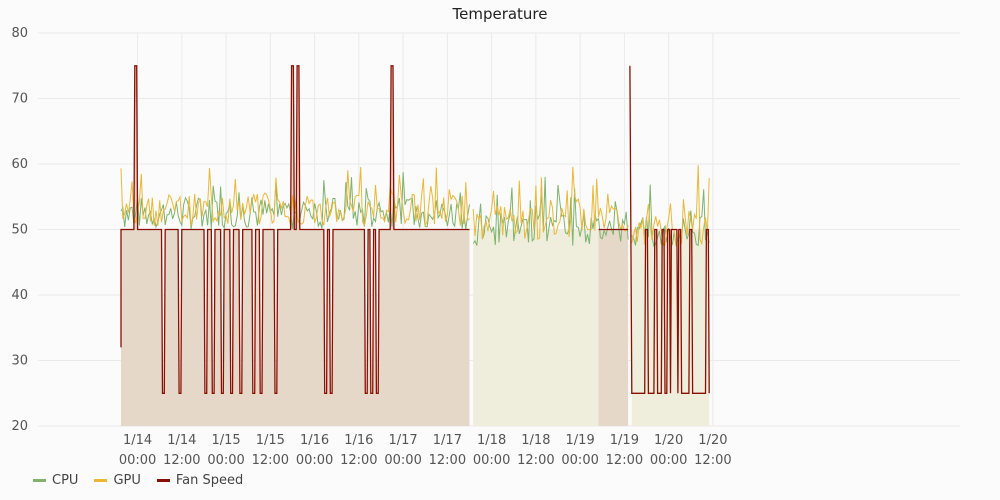  I want to click on legend-item-cpu: CPU, so click(55, 480).